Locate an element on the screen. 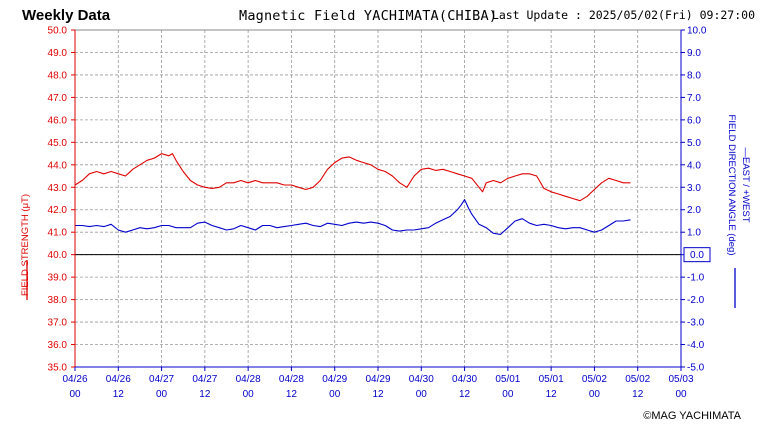 The image size is (767, 430). right-tick-label: 10.0 is located at coordinates (697, 31).